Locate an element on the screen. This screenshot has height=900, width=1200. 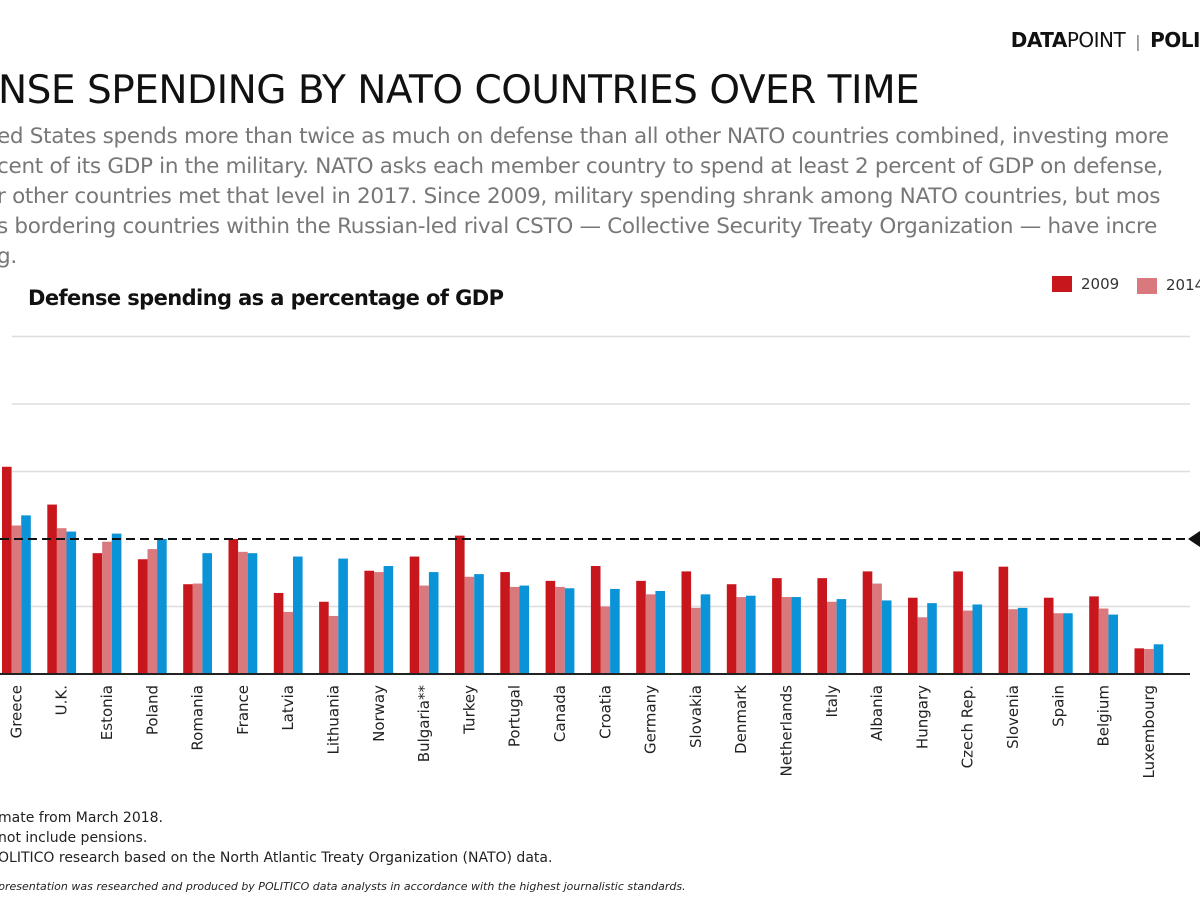
bar-series-3-turkey is located at coordinates (479, 624).